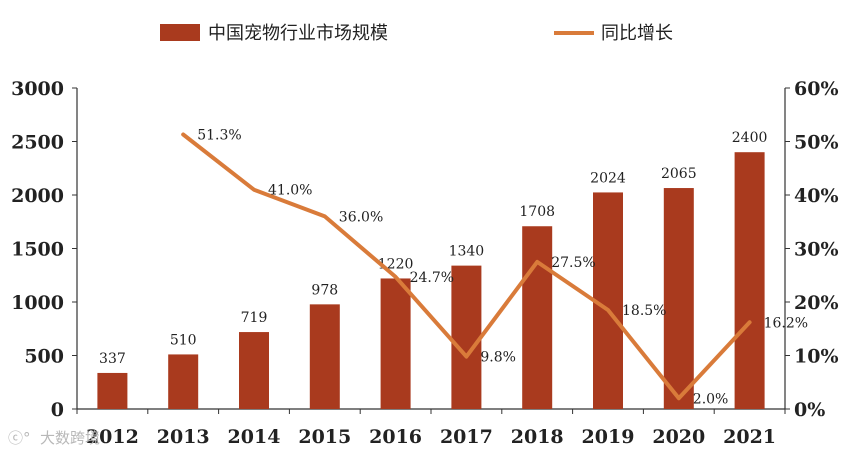 This screenshot has height=455, width=865. What do you see at coordinates (298, 33) in the screenshot?
I see `legend-bar-label: 中国宠物行业市场规模` at bounding box center [298, 33].